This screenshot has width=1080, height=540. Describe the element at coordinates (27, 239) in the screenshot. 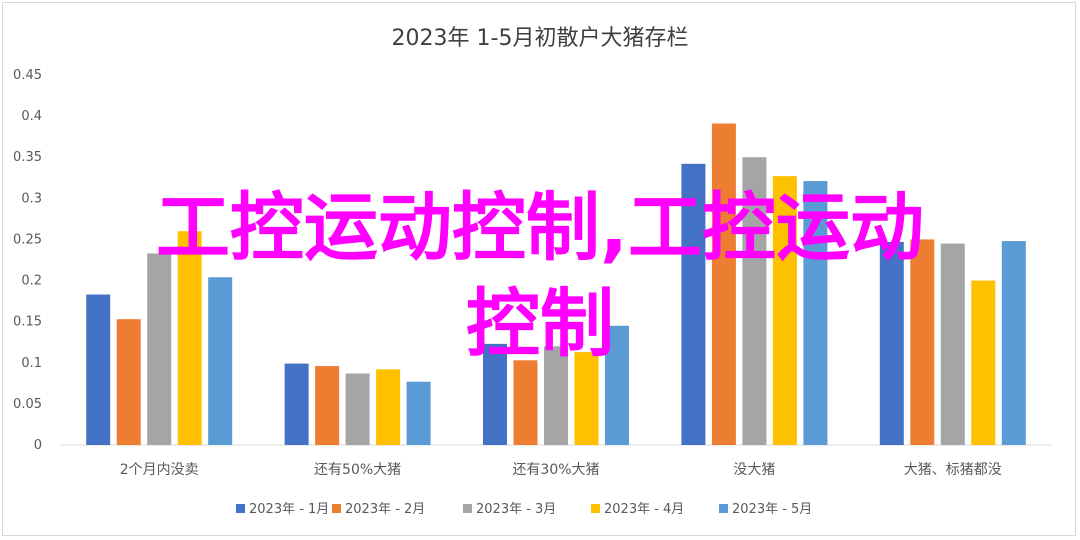

I see `y-tick-label: 0.25` at that location.